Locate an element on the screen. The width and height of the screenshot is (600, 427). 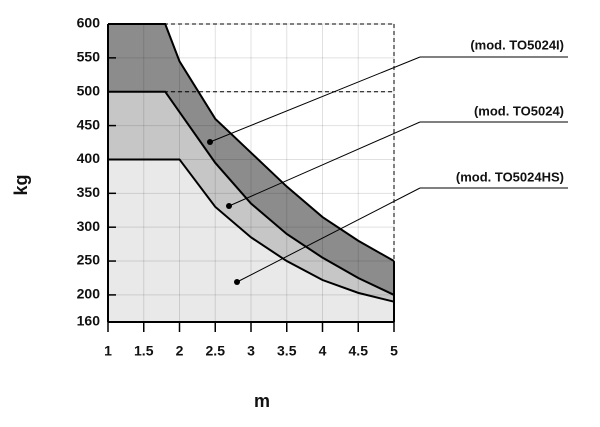
x-tick-label: 2.5 is located at coordinates (216, 351).